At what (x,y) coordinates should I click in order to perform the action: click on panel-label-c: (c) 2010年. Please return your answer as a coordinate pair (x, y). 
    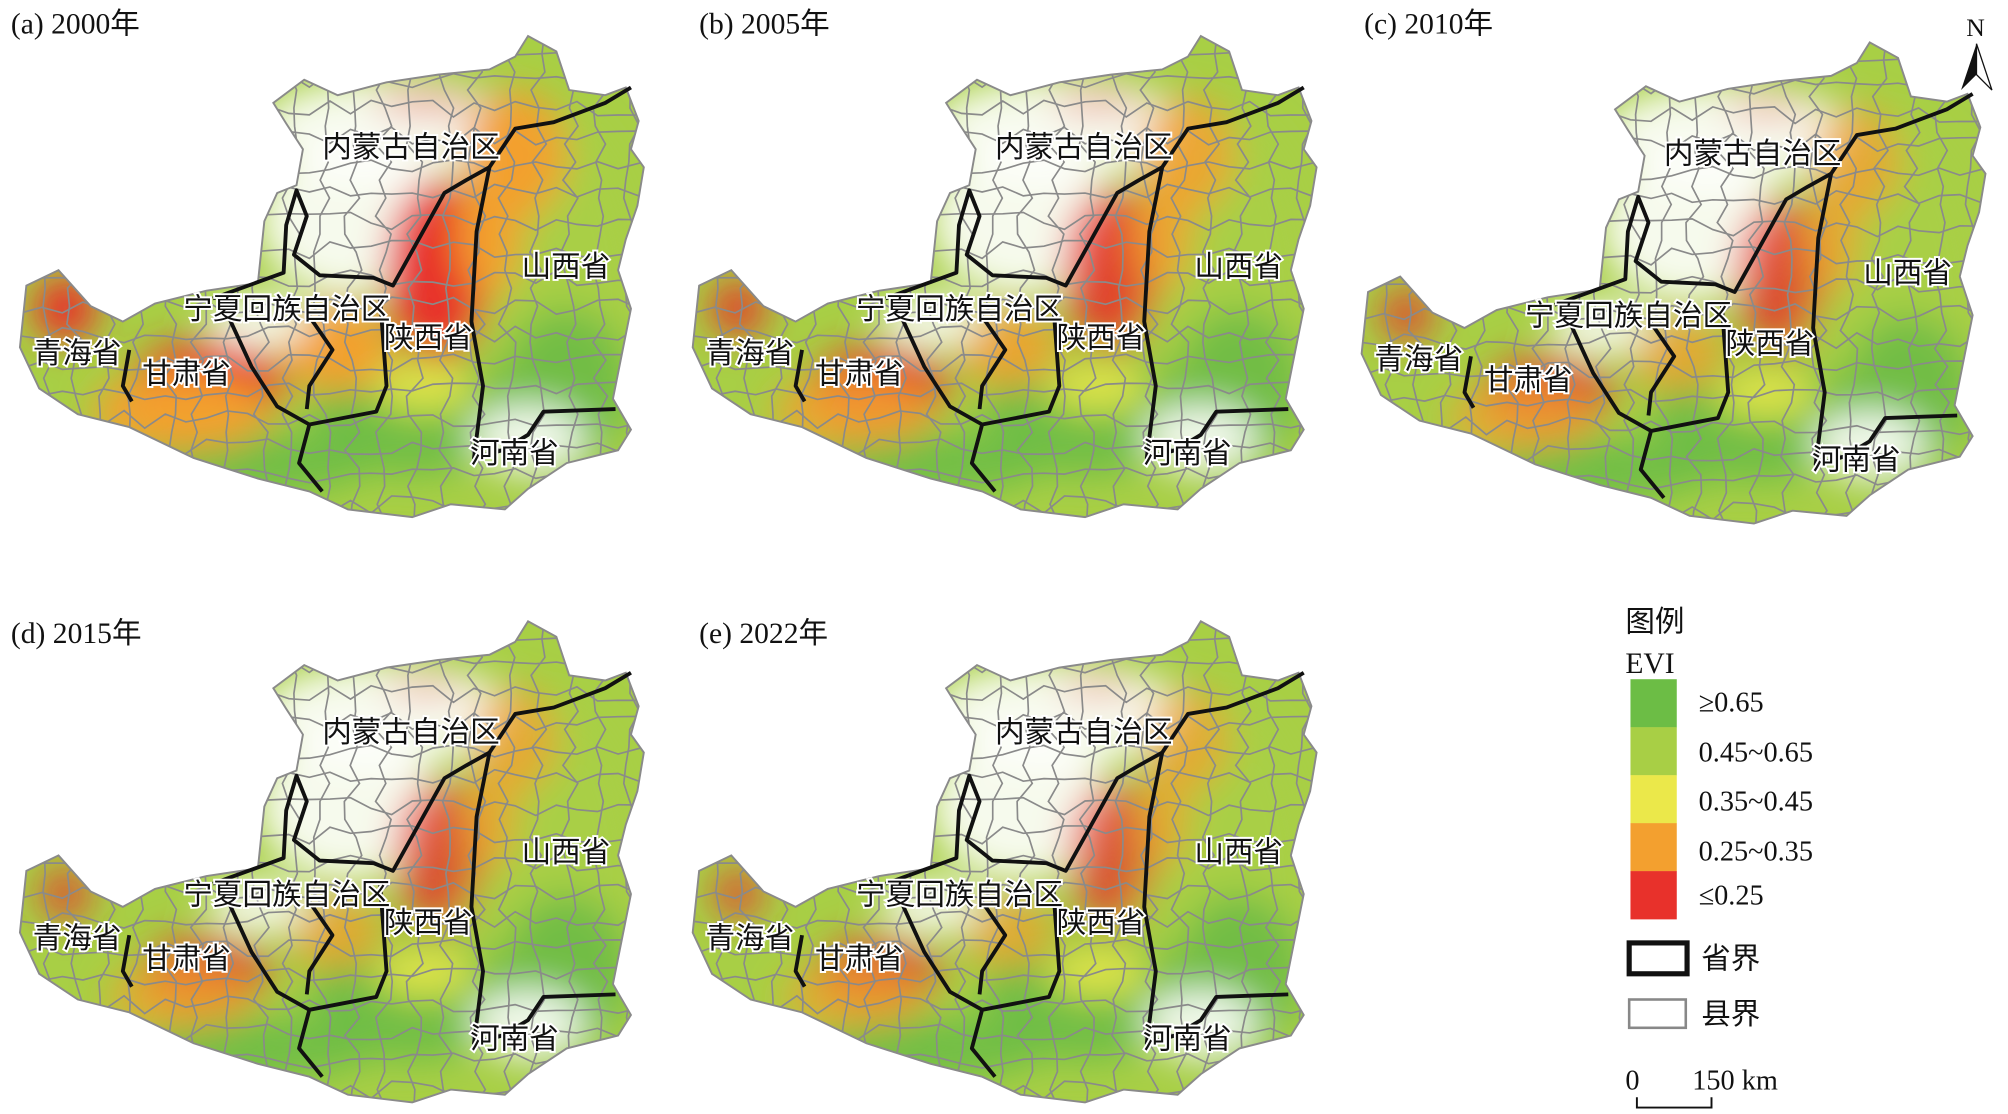
    Looking at the image, I should click on (1428, 23).